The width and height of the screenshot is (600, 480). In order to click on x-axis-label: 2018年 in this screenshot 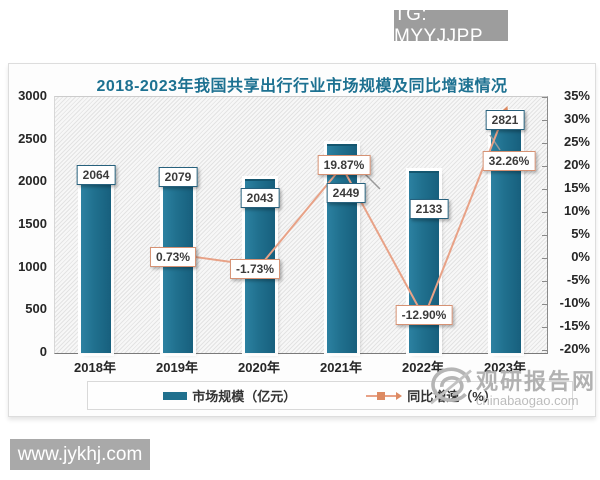, I will do `click(95, 367)`.